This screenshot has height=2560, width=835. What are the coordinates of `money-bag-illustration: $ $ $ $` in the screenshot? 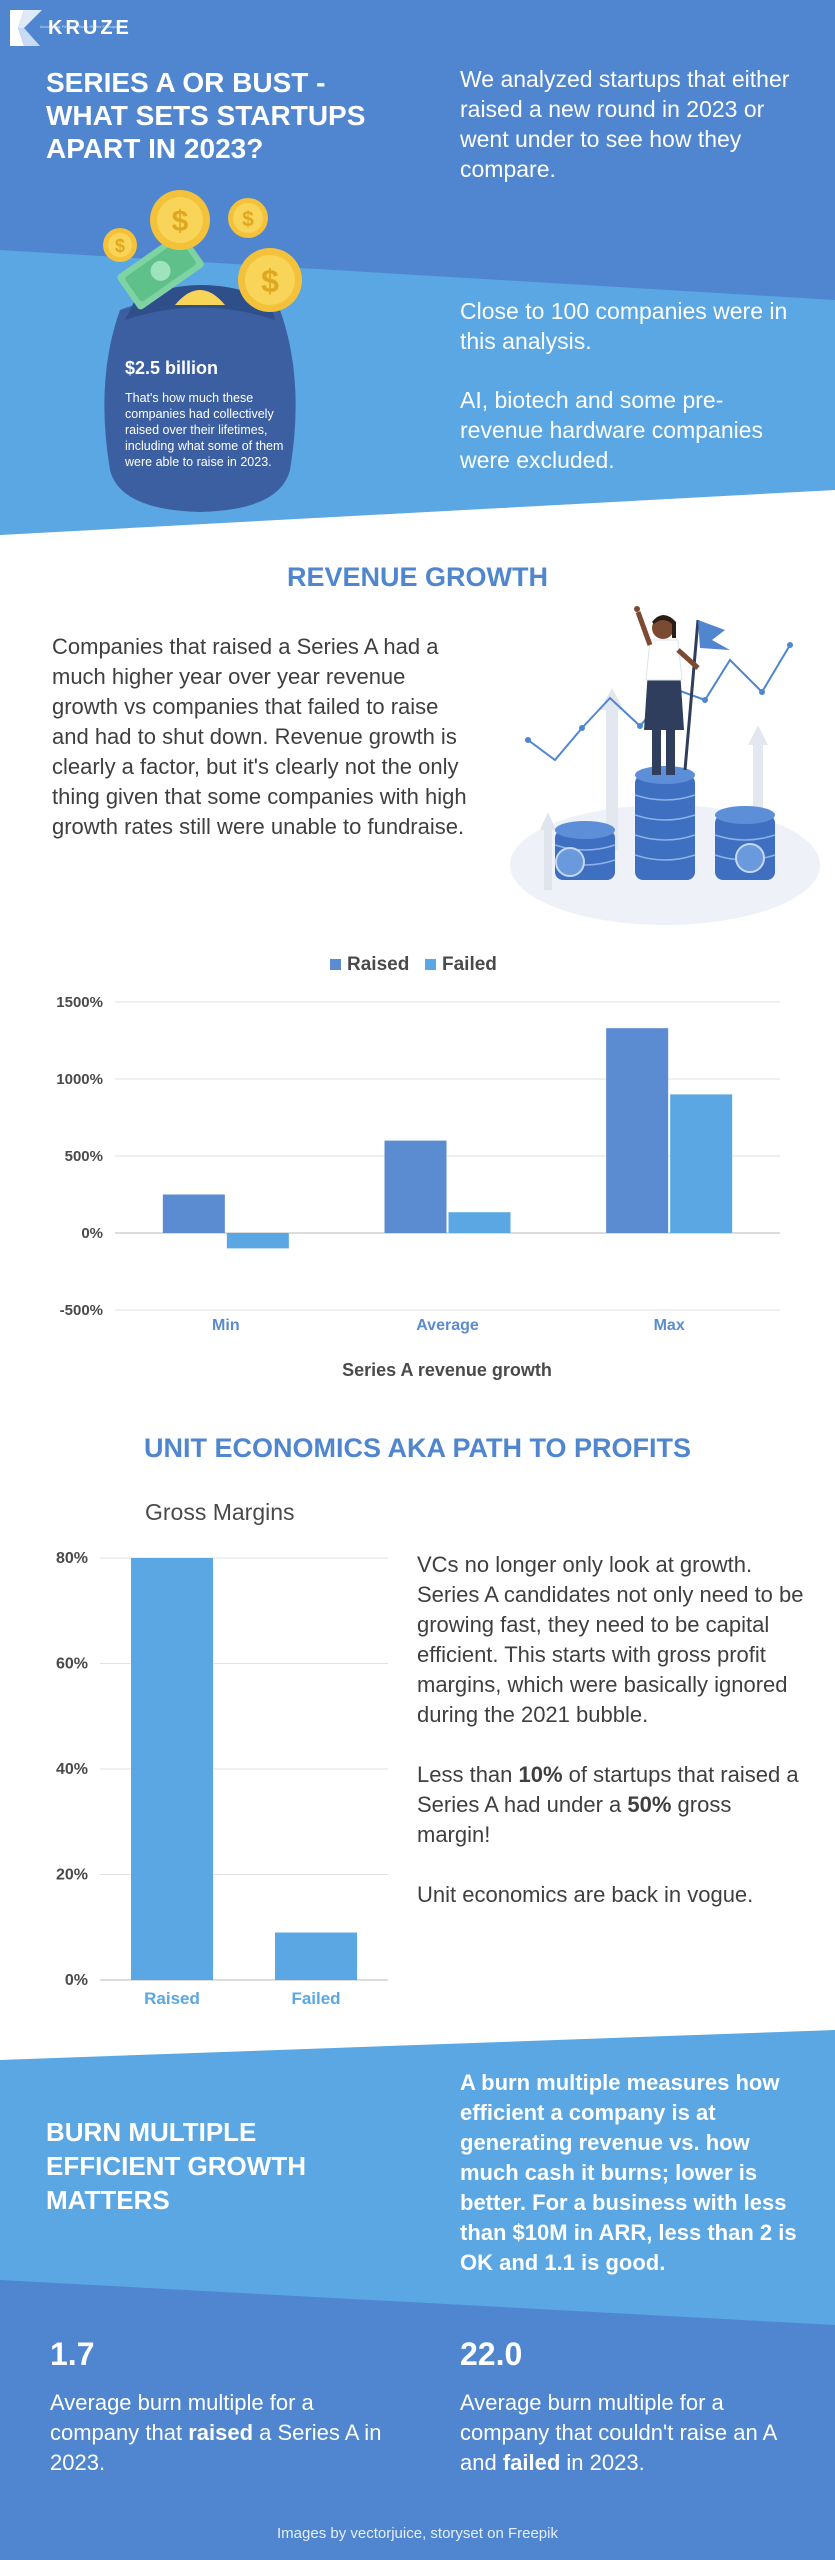 It's located at (202, 351).